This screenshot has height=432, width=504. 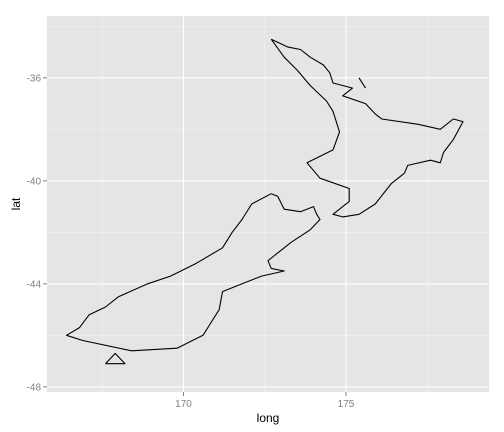 What do you see at coordinates (34, 181) in the screenshot?
I see `y-tick-label: -40` at bounding box center [34, 181].